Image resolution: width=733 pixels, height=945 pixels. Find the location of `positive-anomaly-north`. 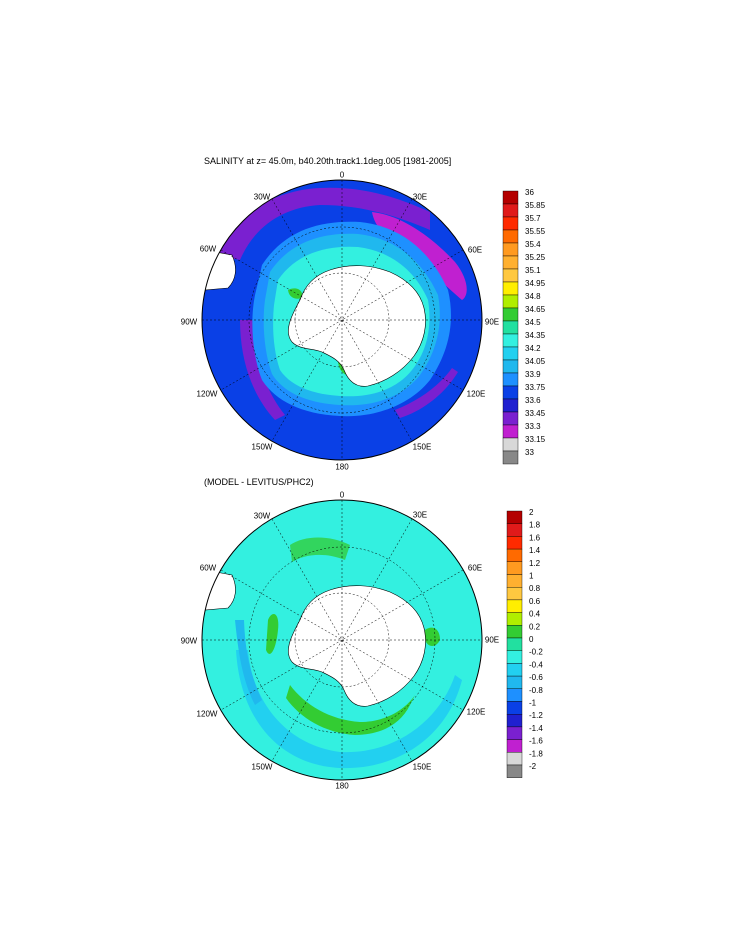

positive-anomaly-north is located at coordinates (320, 549).